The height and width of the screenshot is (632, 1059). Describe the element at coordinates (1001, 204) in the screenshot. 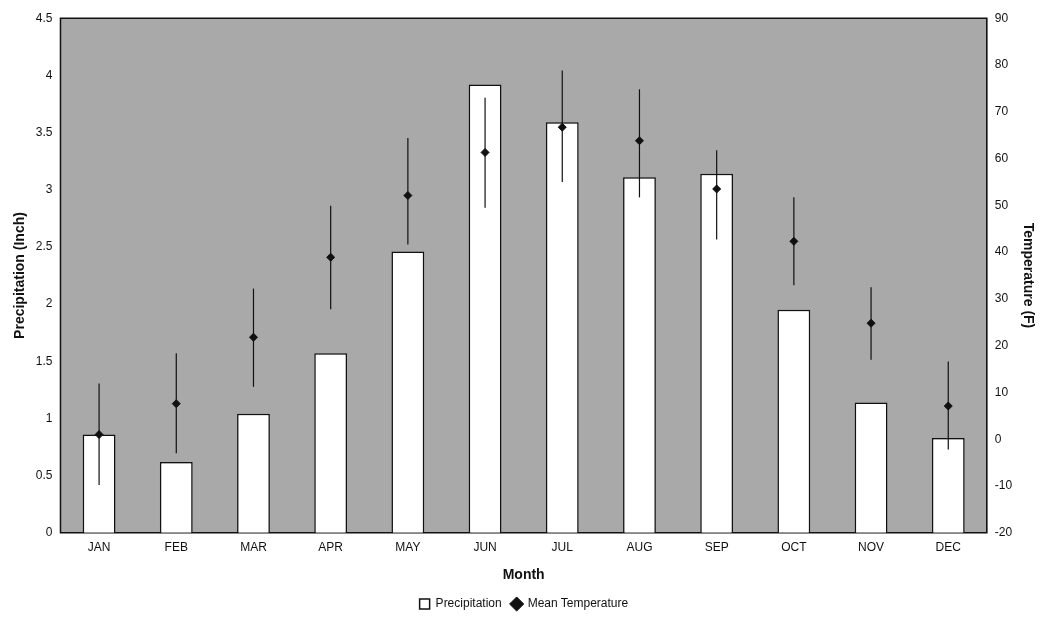

I see `y2-tick-label: 50` at that location.